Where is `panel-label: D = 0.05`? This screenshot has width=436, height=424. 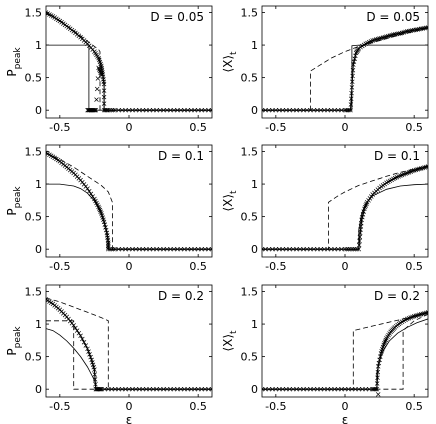
panel-label: D = 0.05 is located at coordinates (177, 17).